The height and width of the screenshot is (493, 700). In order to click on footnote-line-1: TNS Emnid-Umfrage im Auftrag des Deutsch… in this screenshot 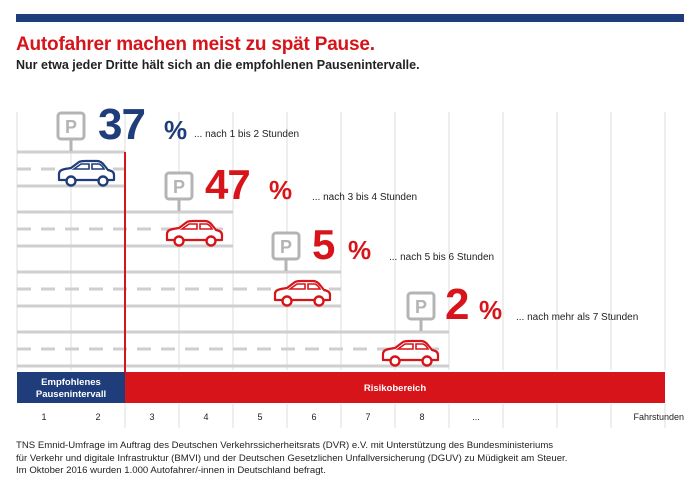, I will do `click(285, 445)`.